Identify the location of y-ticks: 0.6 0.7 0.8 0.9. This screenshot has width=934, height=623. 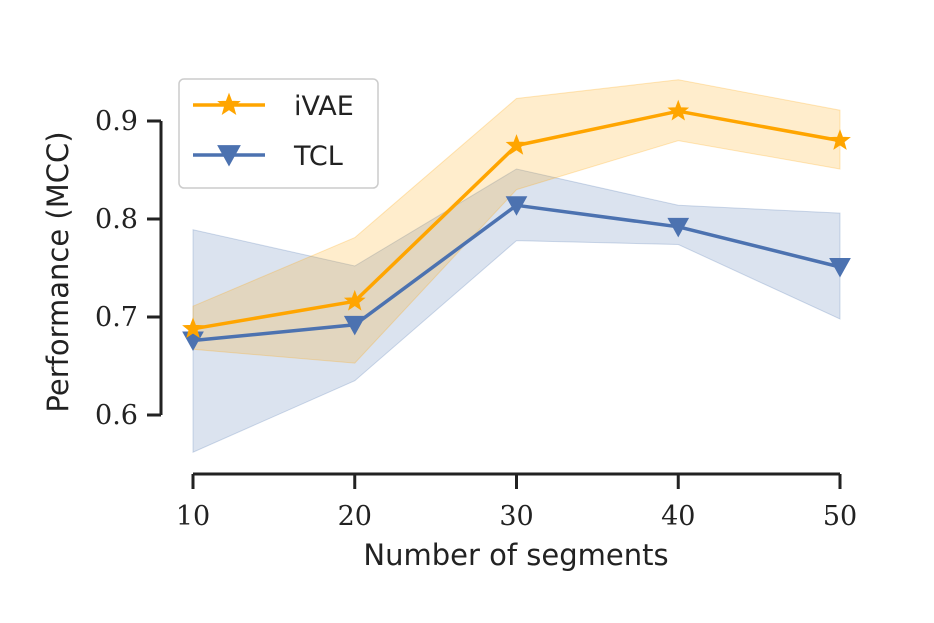
(128, 268).